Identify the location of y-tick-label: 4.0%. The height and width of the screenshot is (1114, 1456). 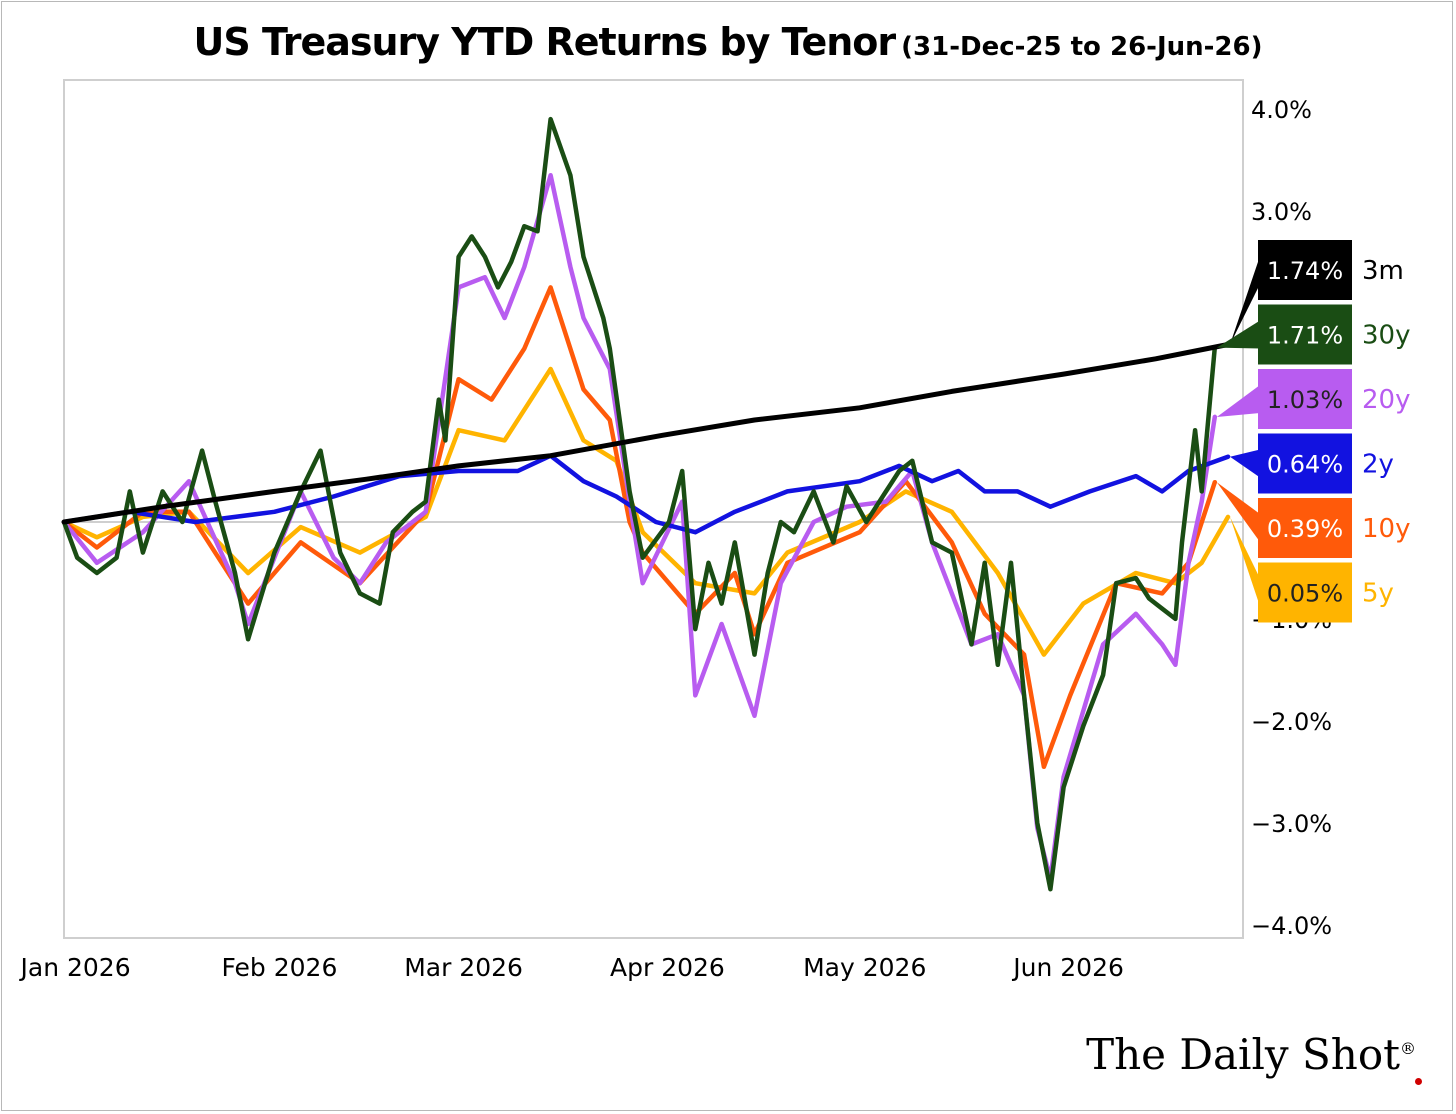
(1281, 110).